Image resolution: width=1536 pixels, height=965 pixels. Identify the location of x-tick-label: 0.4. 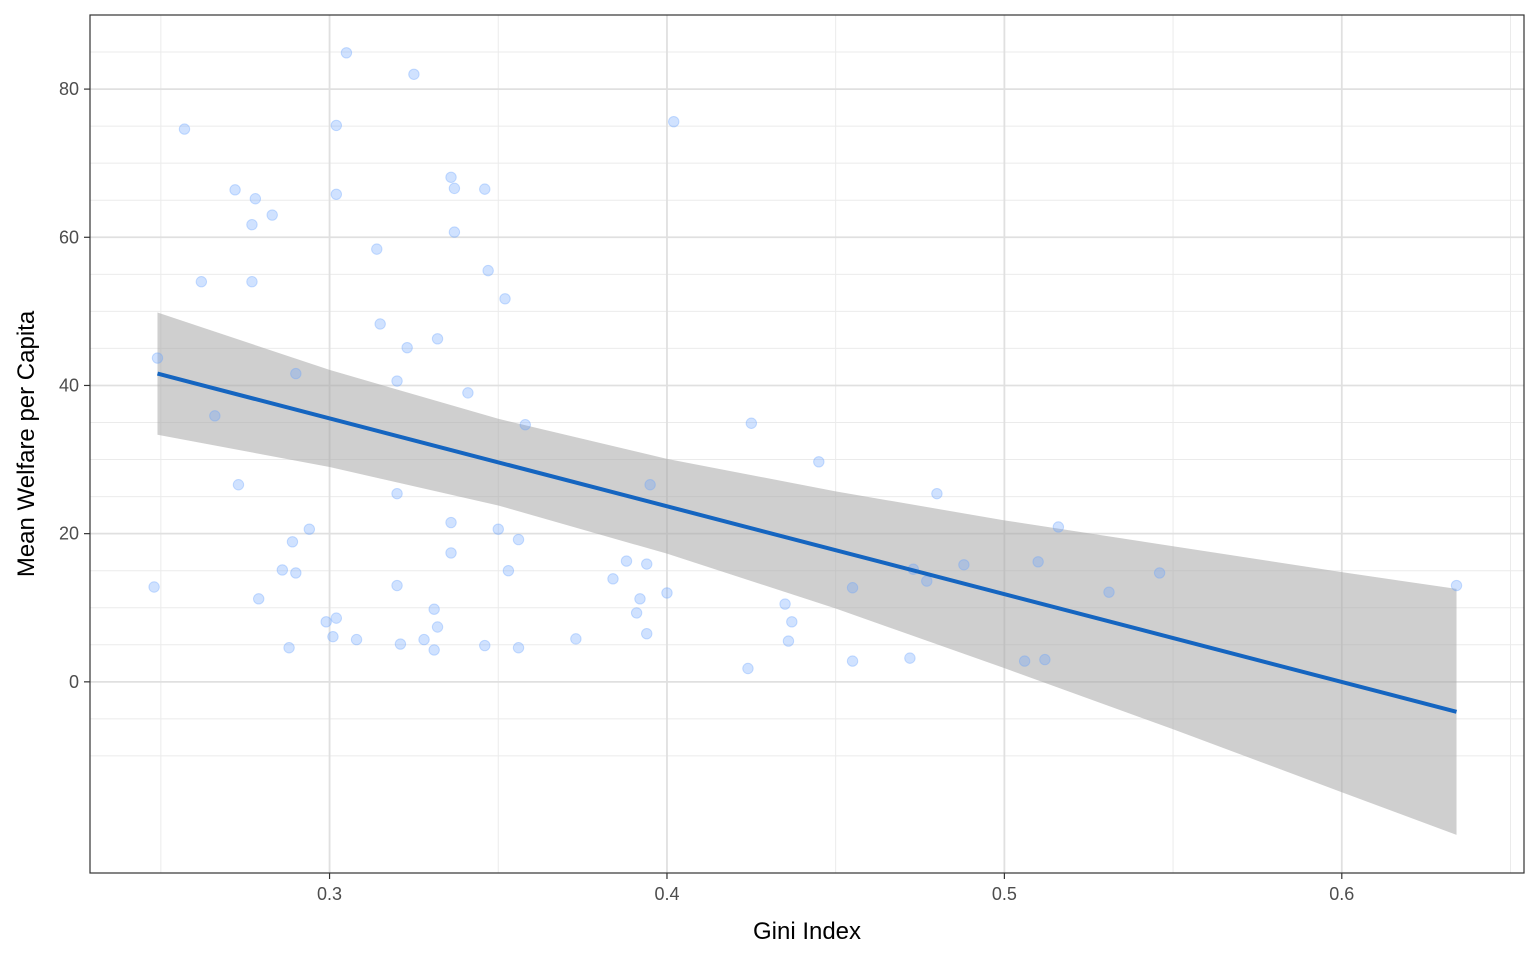
(666, 894).